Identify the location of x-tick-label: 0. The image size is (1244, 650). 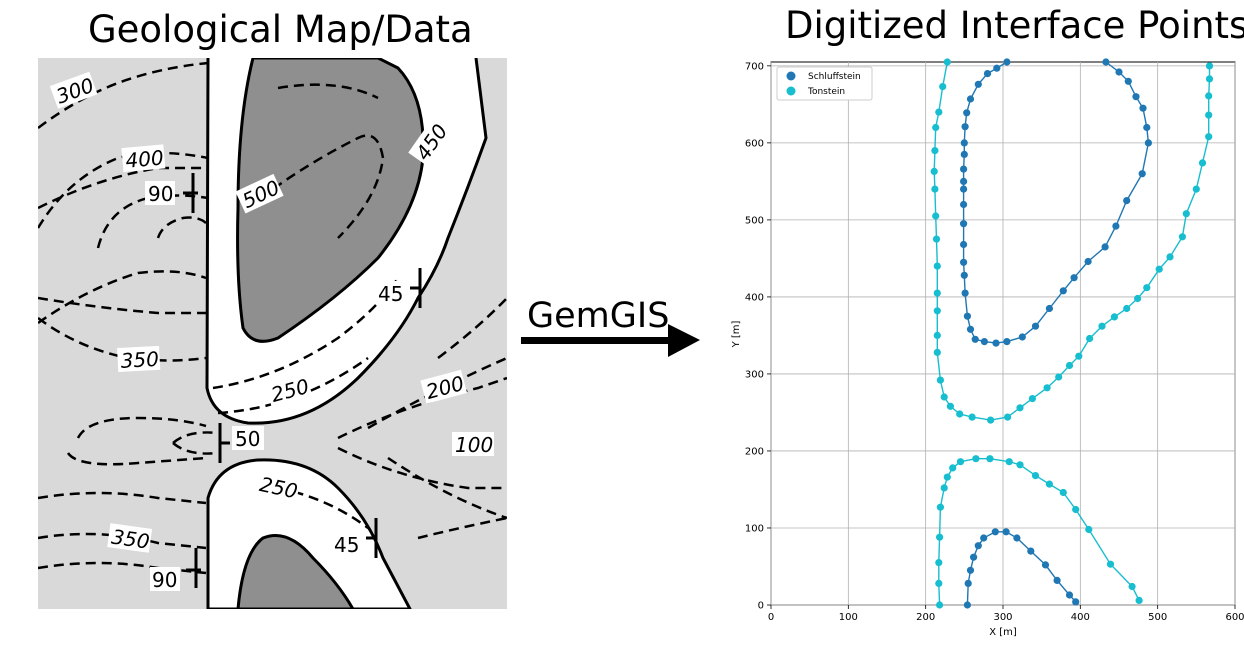
(771, 617).